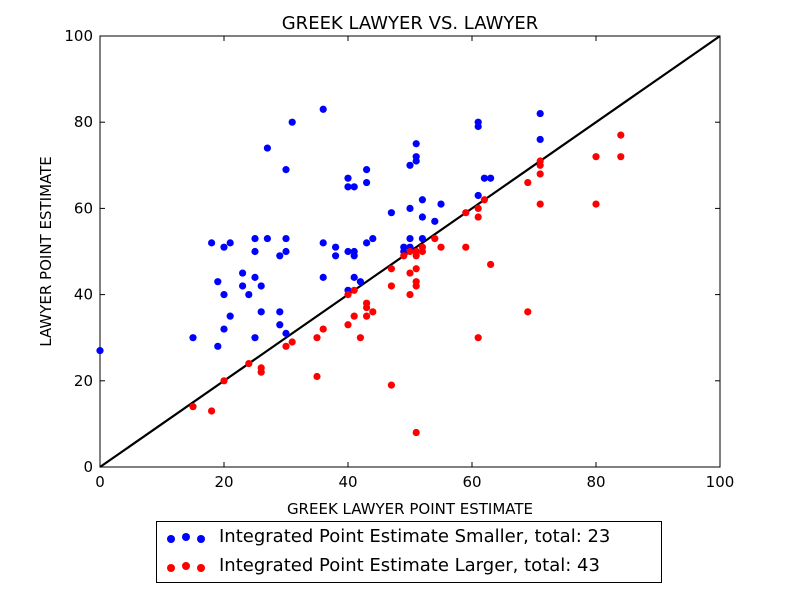  Describe the element at coordinates (88, 467) in the screenshot. I see `y-tick-label: 0` at that location.